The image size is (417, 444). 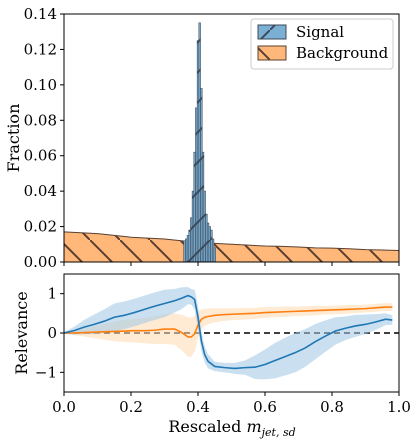 I want to click on signal-relevance-line, so click(x=228, y=332).